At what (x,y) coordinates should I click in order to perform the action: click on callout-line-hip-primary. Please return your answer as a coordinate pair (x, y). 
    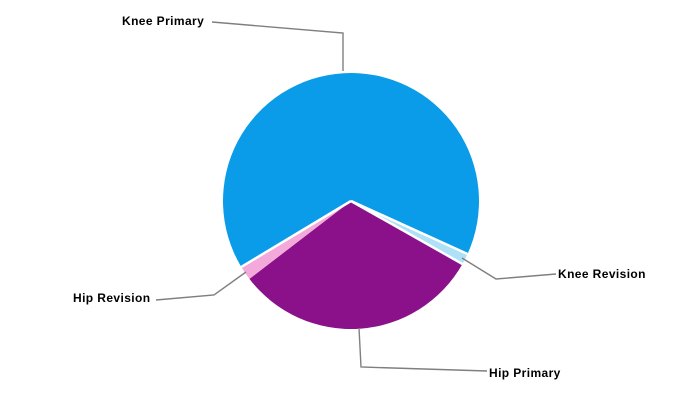
    Looking at the image, I should click on (423, 349).